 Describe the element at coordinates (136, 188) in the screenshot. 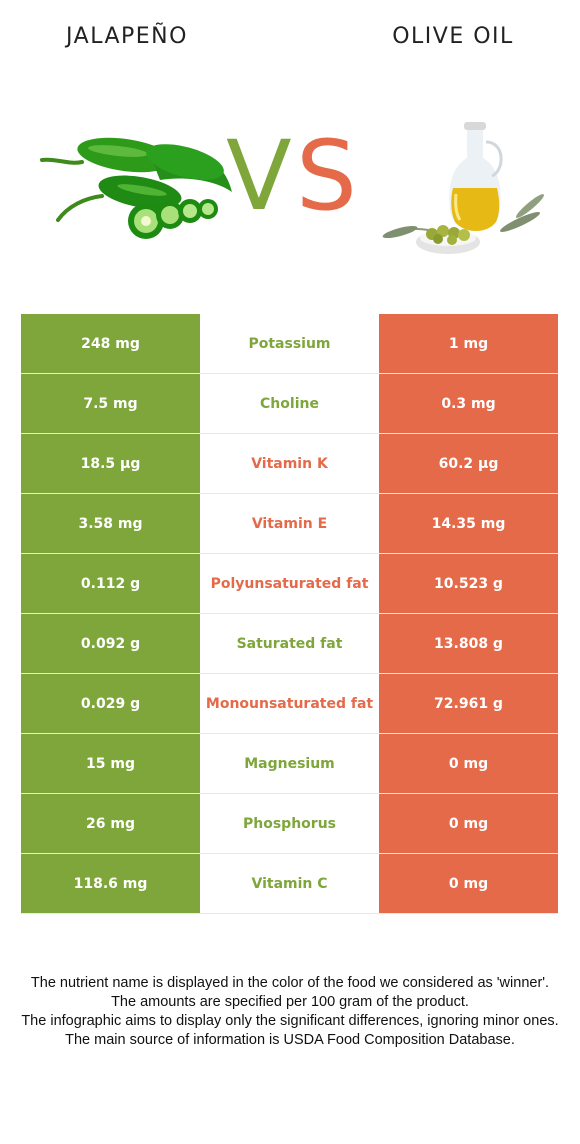

I see `jalapeno-icon` at that location.